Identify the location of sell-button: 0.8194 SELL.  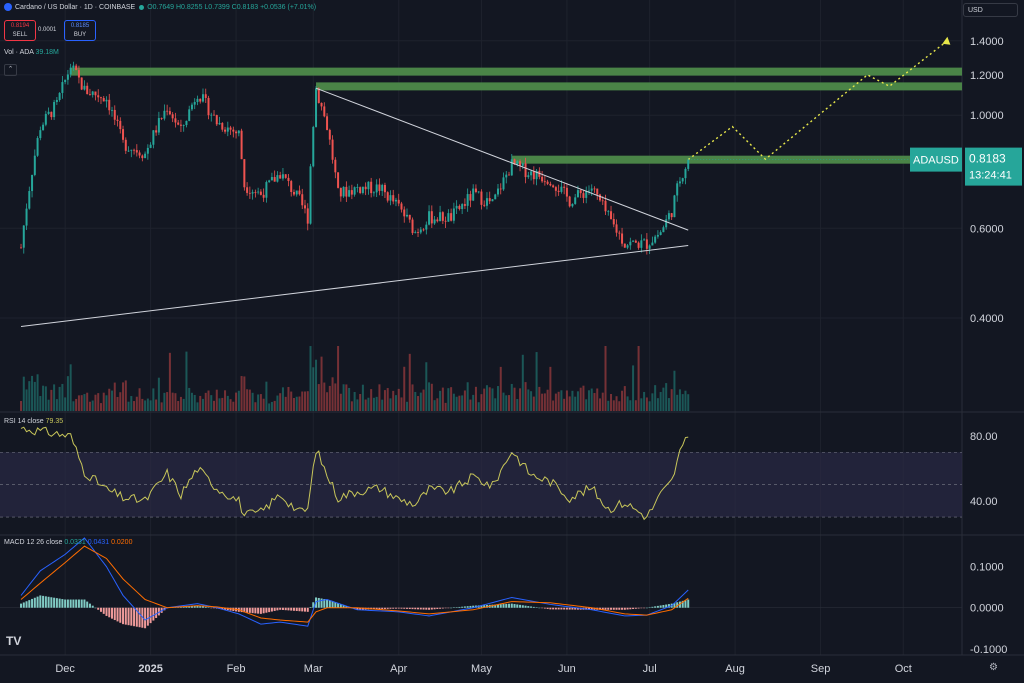
(20, 30).